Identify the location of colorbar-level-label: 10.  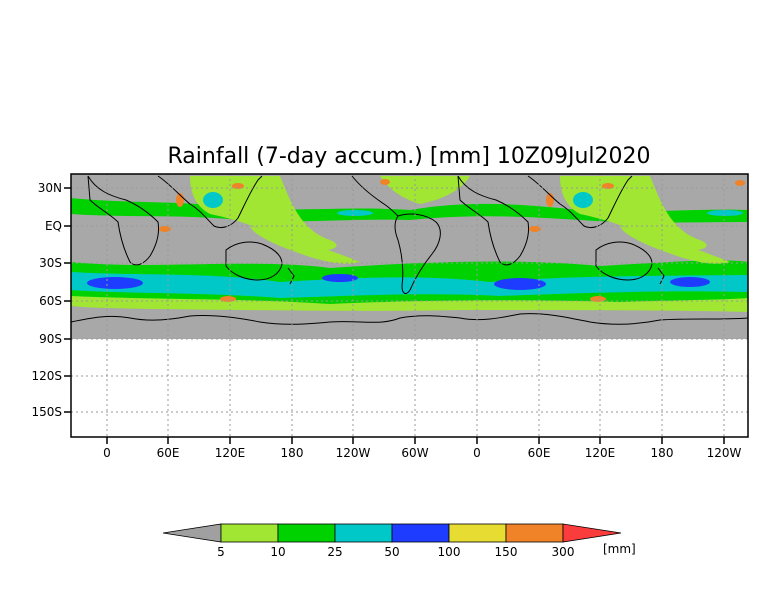
(277, 552).